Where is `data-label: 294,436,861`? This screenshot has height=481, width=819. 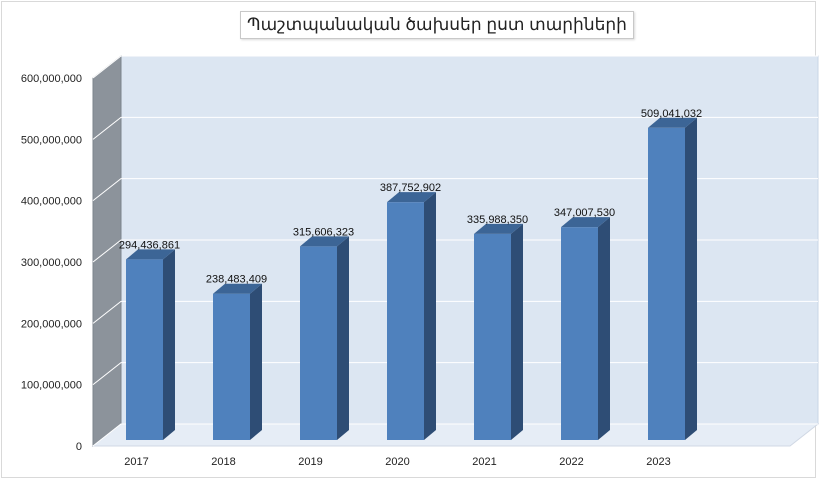 data-label: 294,436,861 is located at coordinates (149, 245).